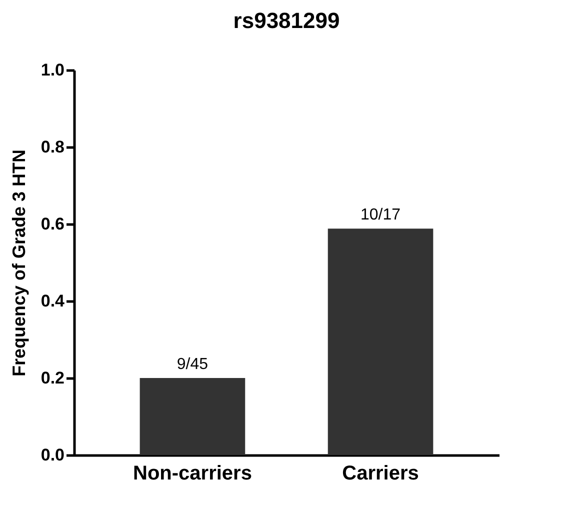 The height and width of the screenshot is (509, 561). What do you see at coordinates (52, 224) in the screenshot?
I see `y-tick-label: 0.6` at bounding box center [52, 224].